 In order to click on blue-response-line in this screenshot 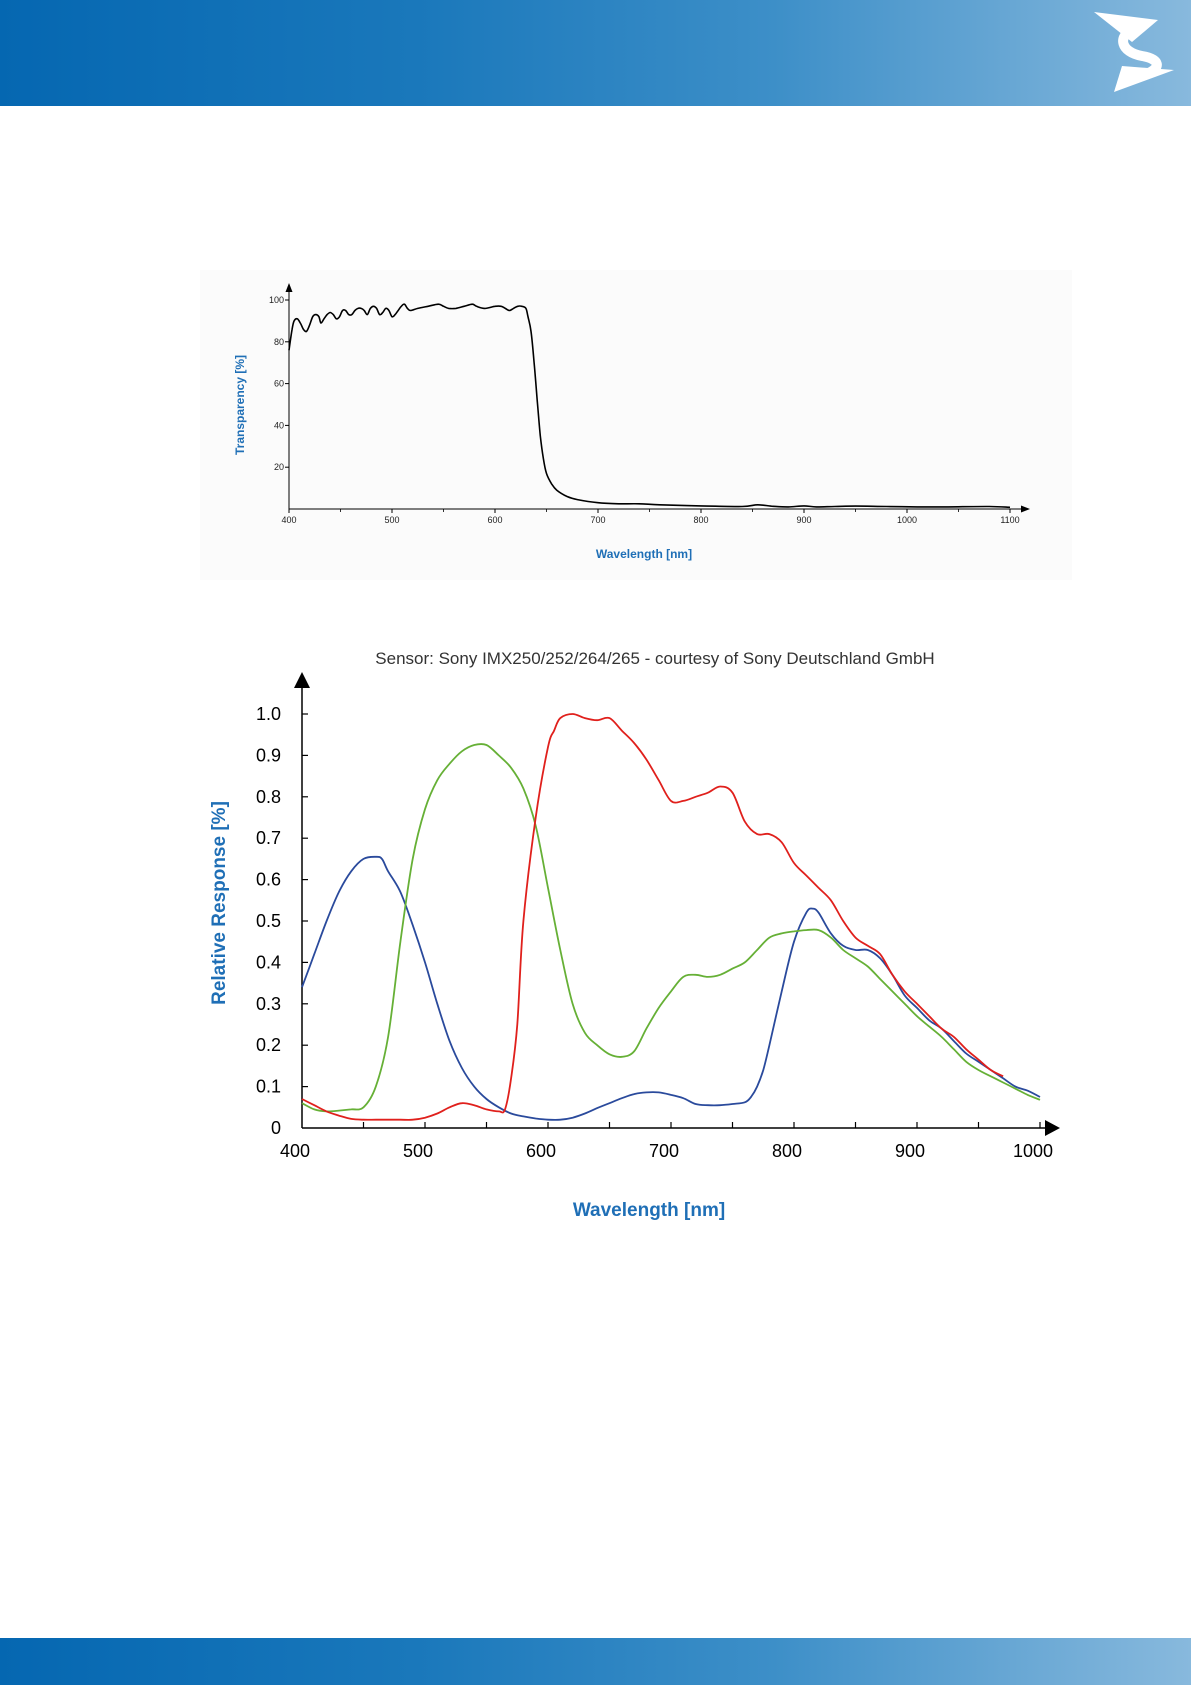, I will do `click(671, 988)`.